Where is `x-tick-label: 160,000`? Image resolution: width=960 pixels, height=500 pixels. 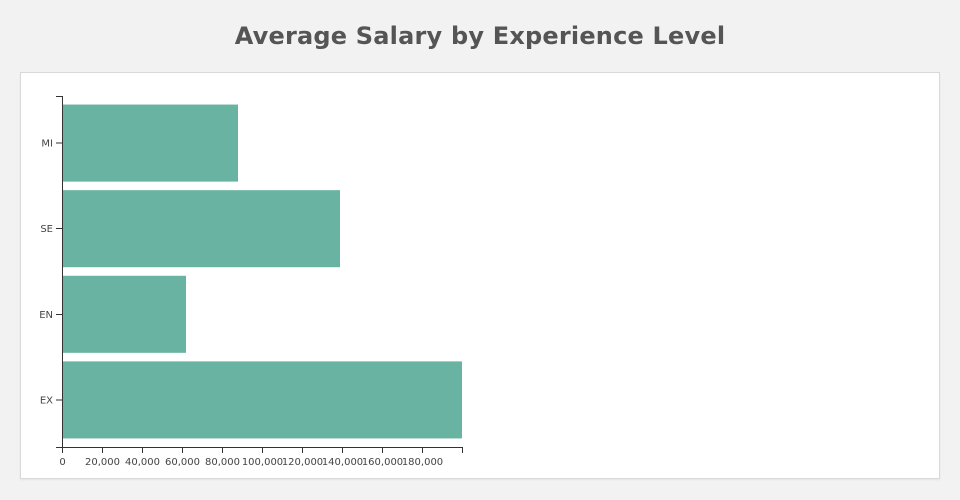
x-tick-label: 160,000 is located at coordinates (382, 462).